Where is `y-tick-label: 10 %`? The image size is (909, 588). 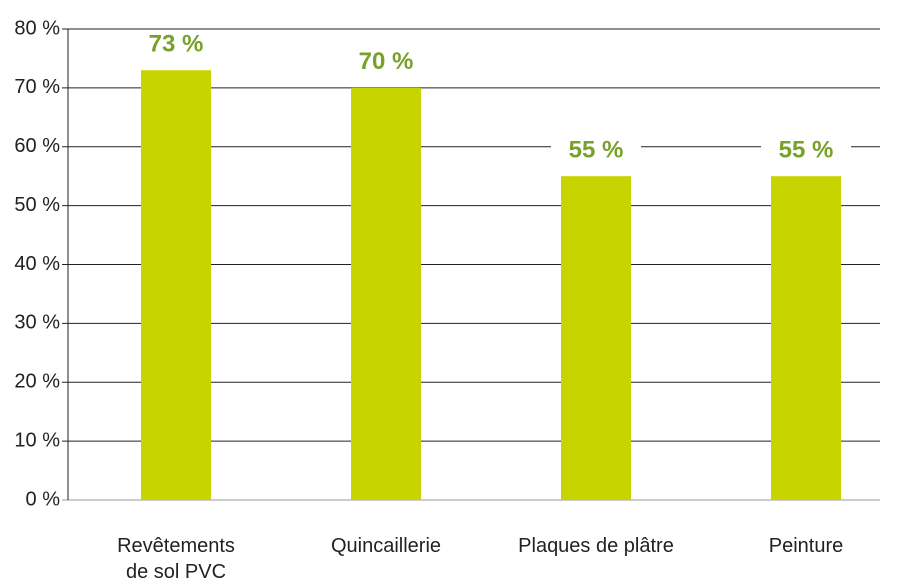
y-tick-label: 10 % is located at coordinates (37, 440).